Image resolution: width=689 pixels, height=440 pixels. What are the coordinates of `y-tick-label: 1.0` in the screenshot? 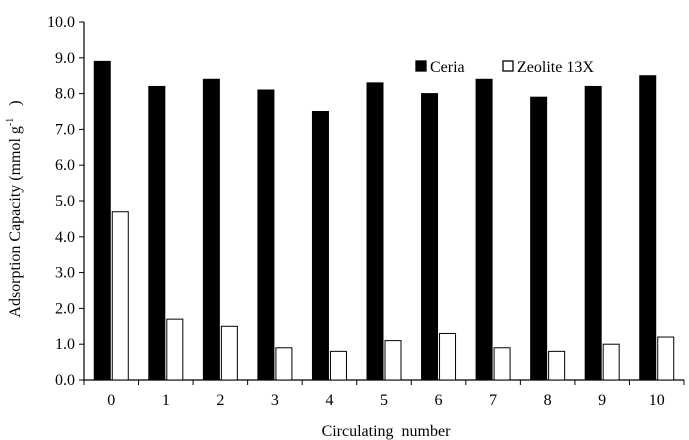 It's located at (65, 344).